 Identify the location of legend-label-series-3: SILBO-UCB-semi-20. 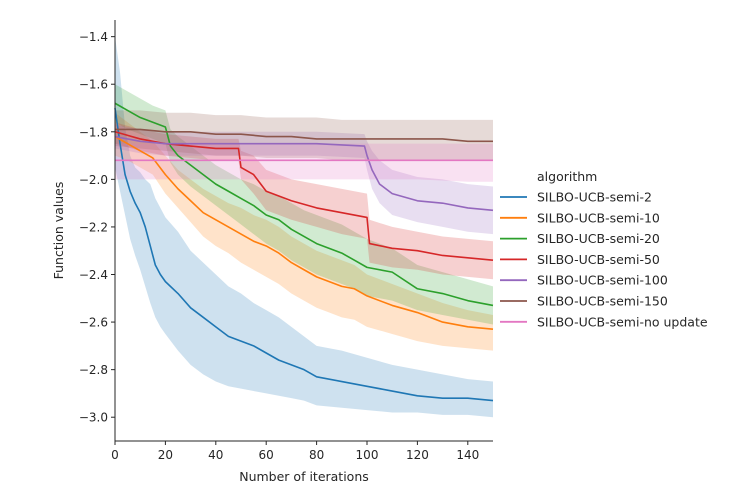
(598, 238).